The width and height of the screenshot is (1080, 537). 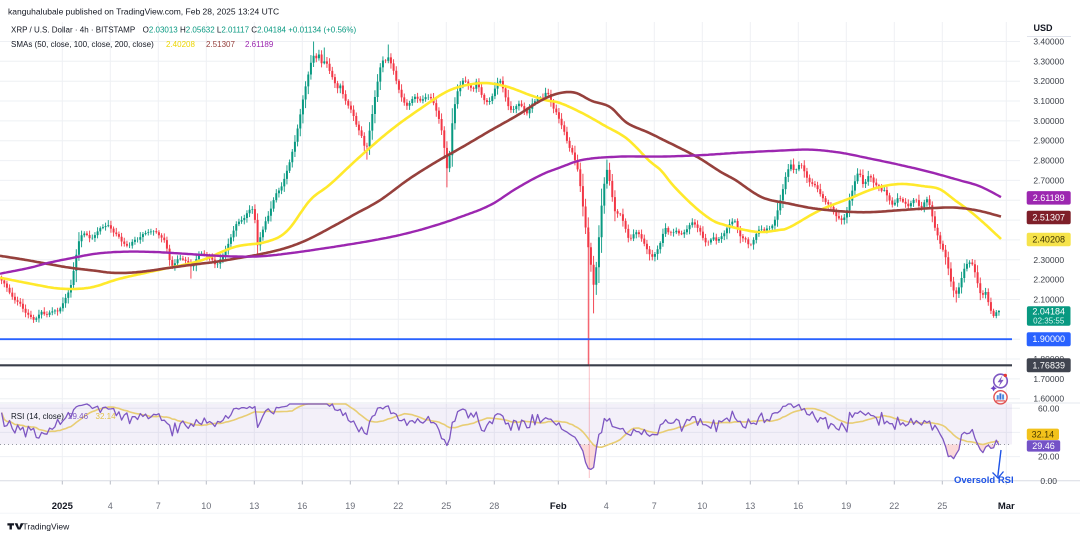 What do you see at coordinates (1048, 180) in the screenshot?
I see `svg-text: 2.70000` at bounding box center [1048, 180].